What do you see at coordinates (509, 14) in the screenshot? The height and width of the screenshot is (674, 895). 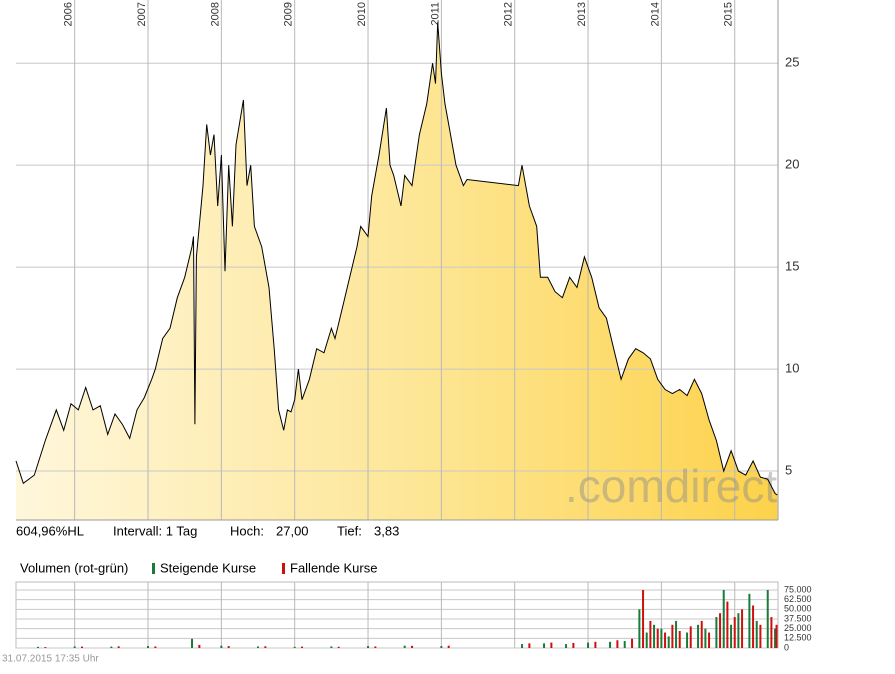 I see `x-tick-label: 2012` at bounding box center [509, 14].